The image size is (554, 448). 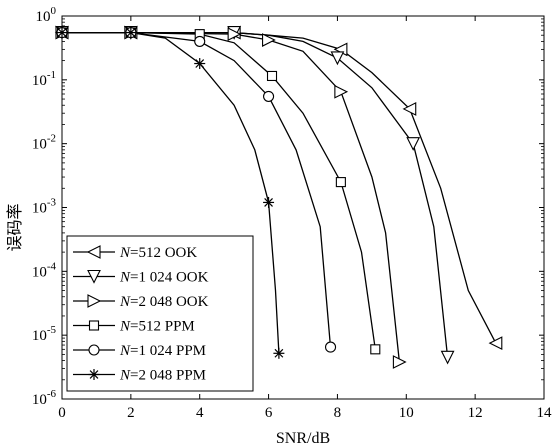 What do you see at coordinates (44, 79) in the screenshot?
I see `y-tick-label: 10⁻¹` at bounding box center [44, 79].